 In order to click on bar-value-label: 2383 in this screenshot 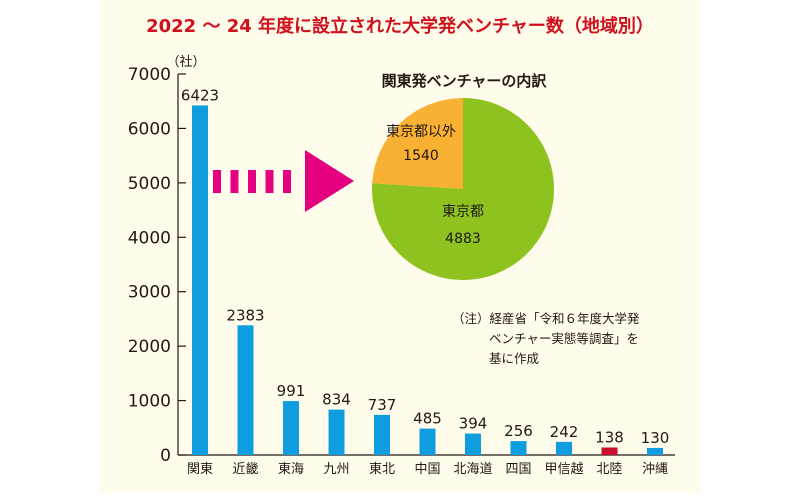, I will do `click(245, 315)`.